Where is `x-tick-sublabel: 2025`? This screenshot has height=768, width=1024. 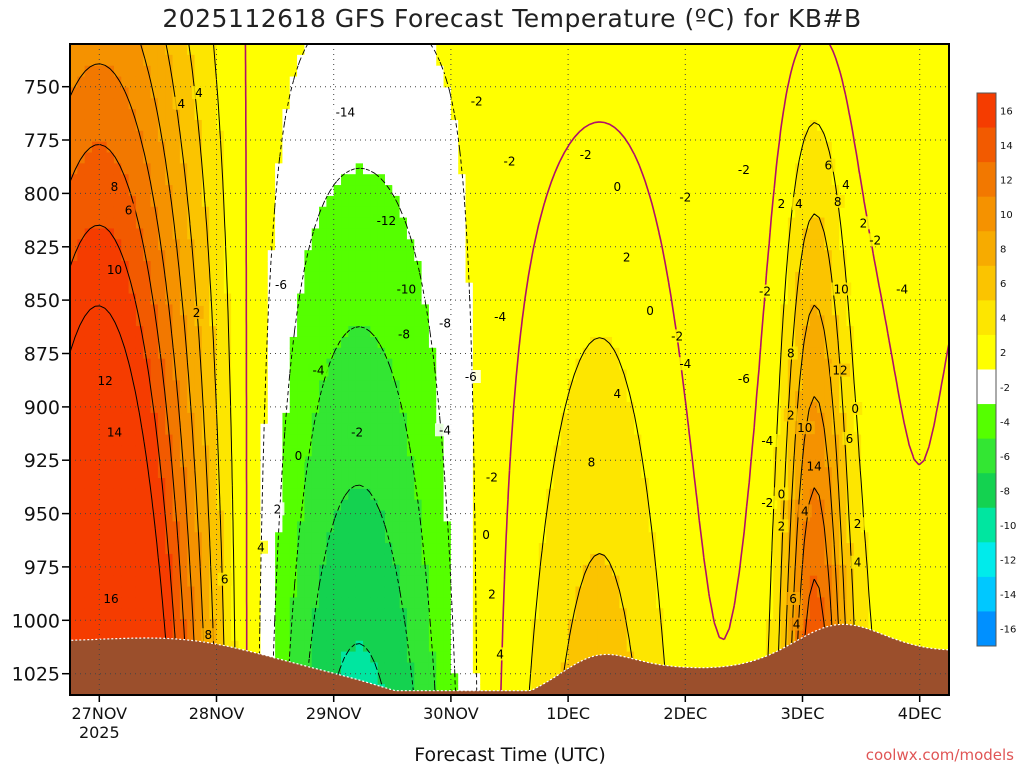
x-tick-sublabel: 2025 is located at coordinates (99, 732).